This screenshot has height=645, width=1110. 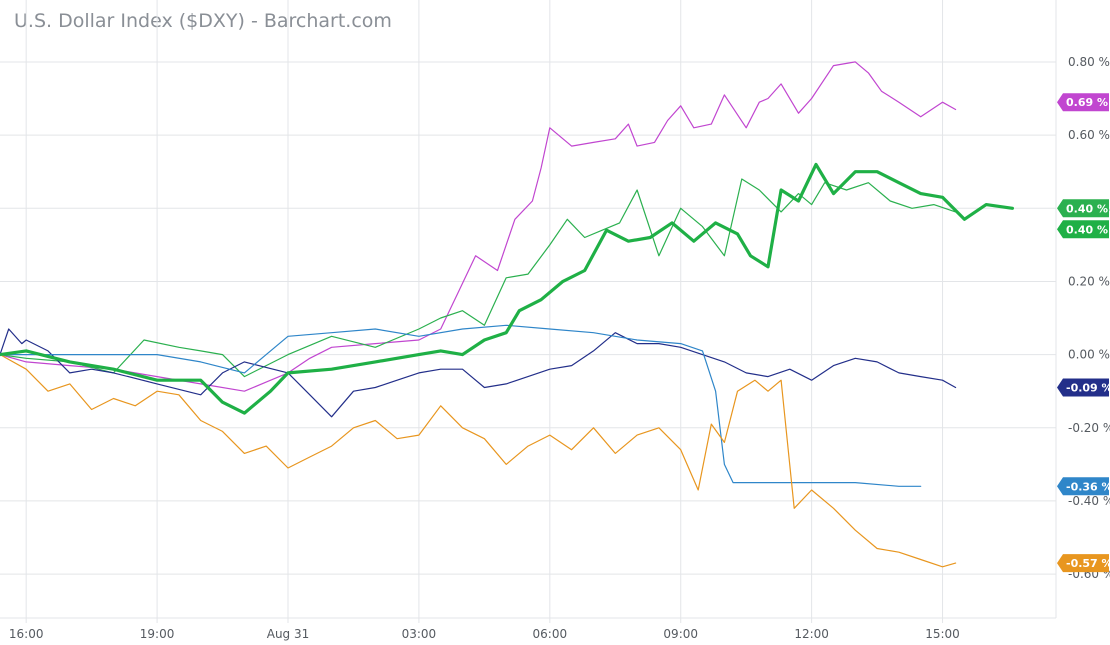 What do you see at coordinates (1089, 135) in the screenshot?
I see `y-tick-label: 0.60 %` at bounding box center [1089, 135].